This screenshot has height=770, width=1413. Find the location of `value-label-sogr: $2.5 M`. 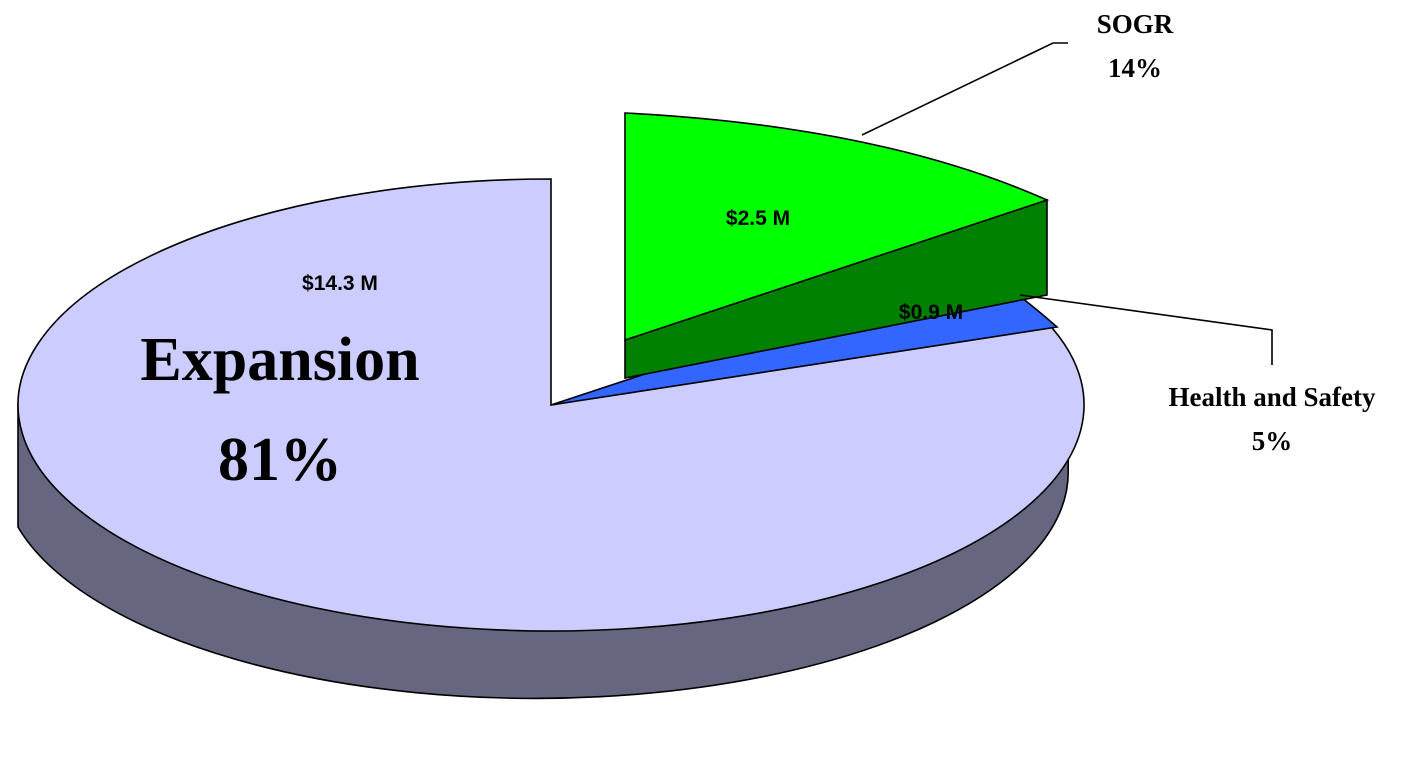

value-label-sogr: $2.5 M is located at coordinates (758, 218).